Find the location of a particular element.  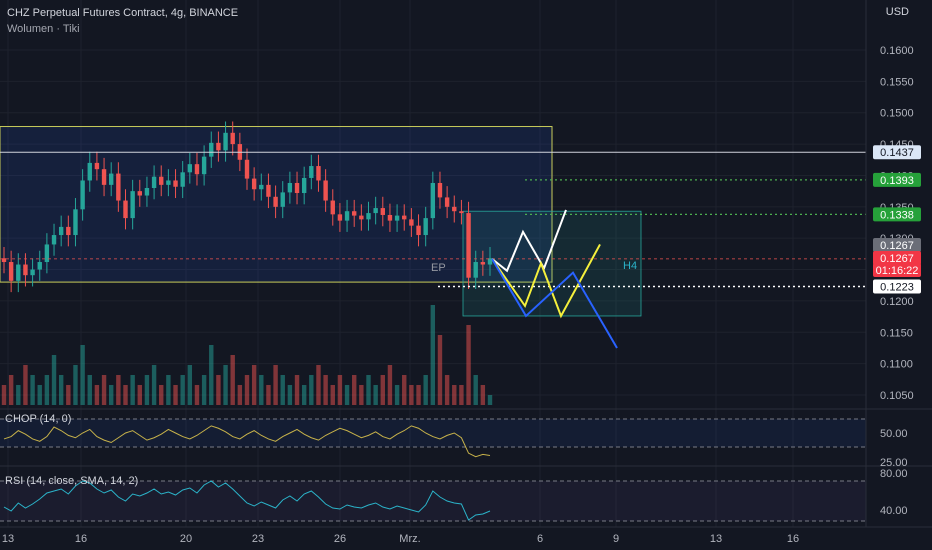

price-tick-11: 0.1050 is located at coordinates (897, 396).